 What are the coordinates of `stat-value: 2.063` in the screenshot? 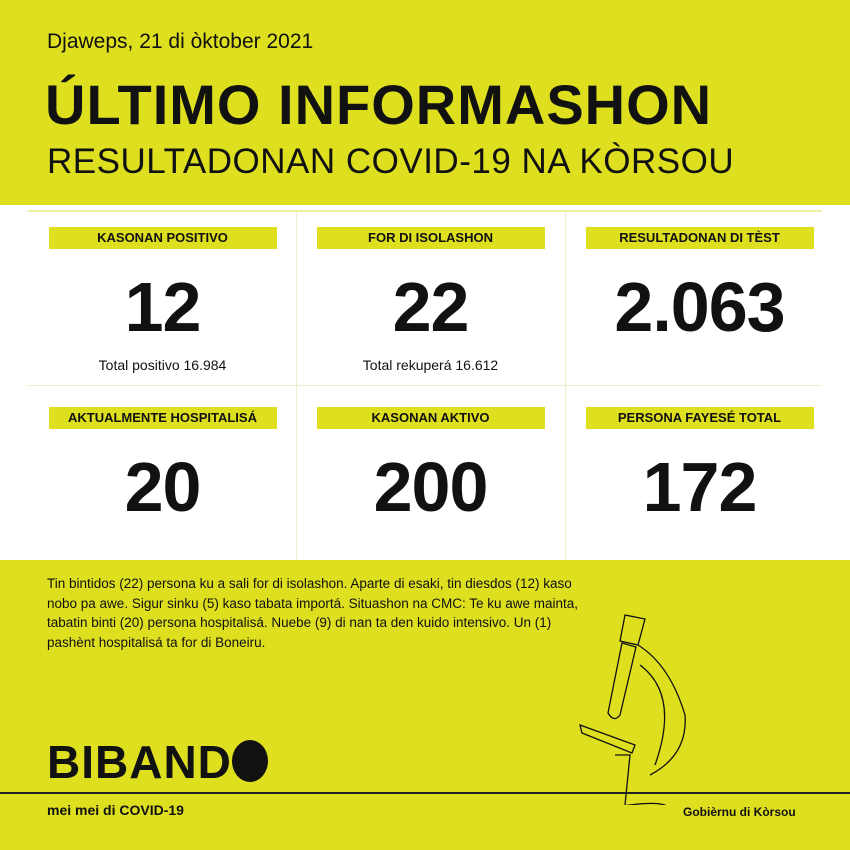 It's located at (699, 307).